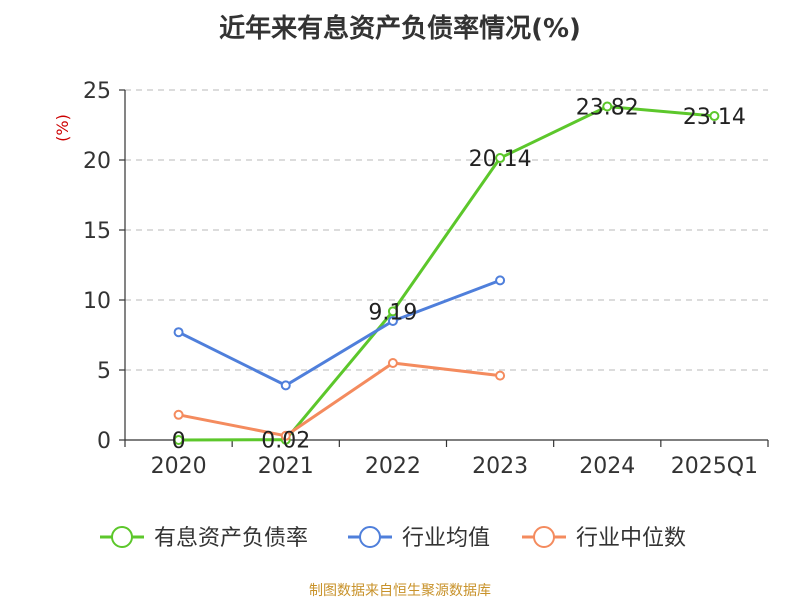 This screenshot has height=600, width=800. I want to click on data-label: 23.82, so click(607, 108).